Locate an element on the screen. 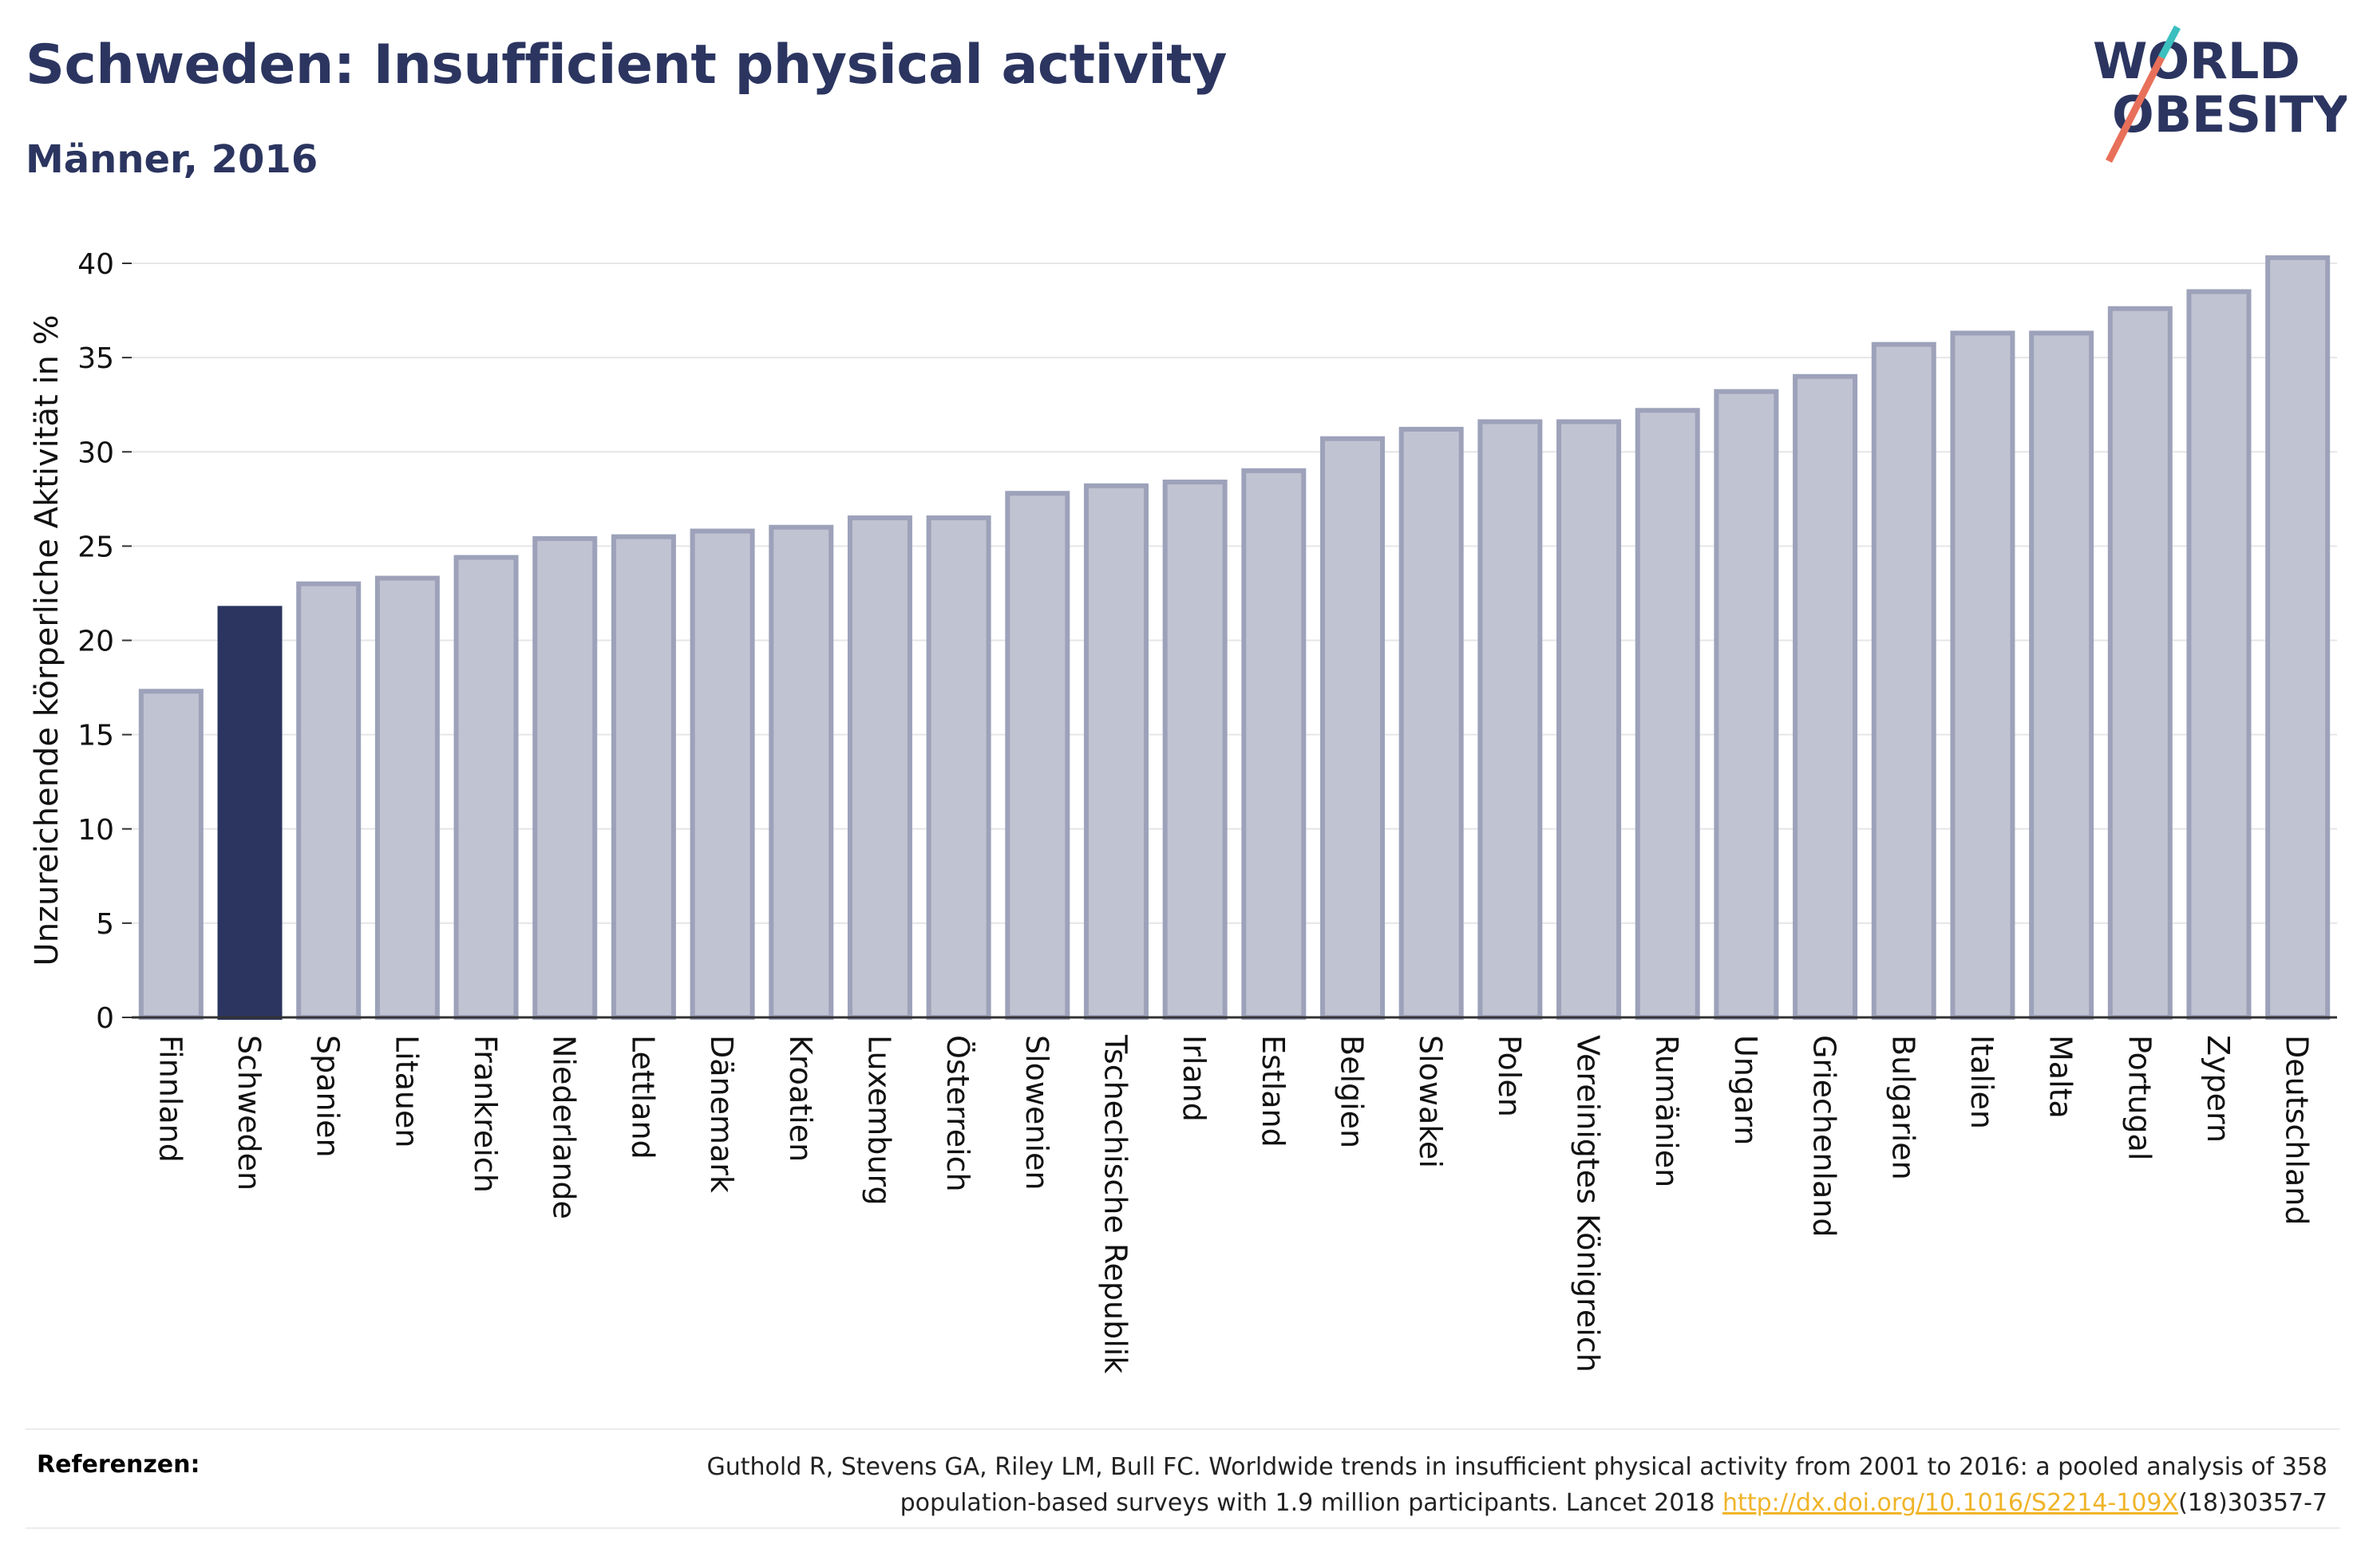  x-tick-label: Spanien is located at coordinates (328, 1096).